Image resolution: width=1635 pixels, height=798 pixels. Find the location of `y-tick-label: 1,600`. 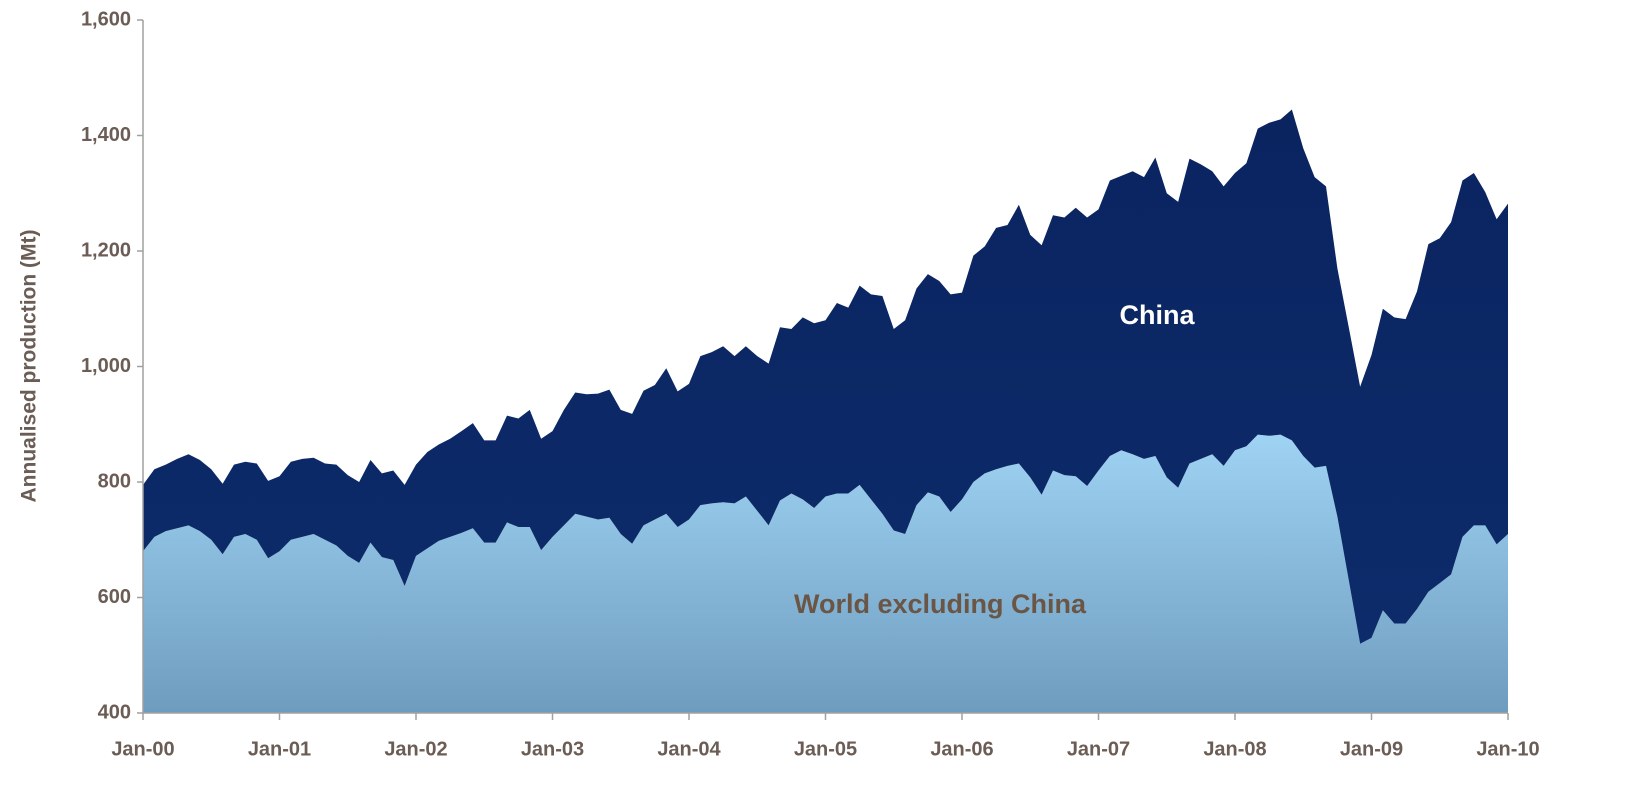

y-tick-label: 1,600 is located at coordinates (106, 19).